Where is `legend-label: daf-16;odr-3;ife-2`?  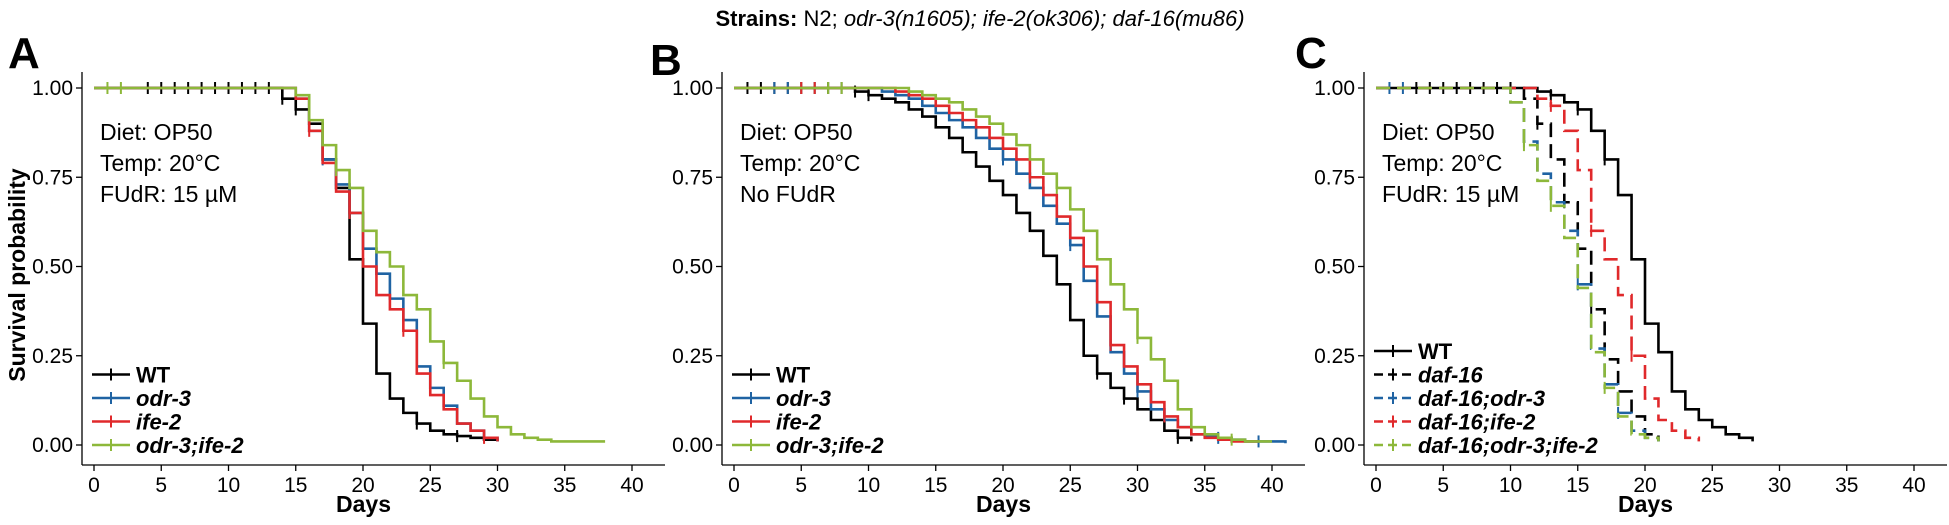 legend-label: daf-16;odr-3;ife-2 is located at coordinates (1508, 445).